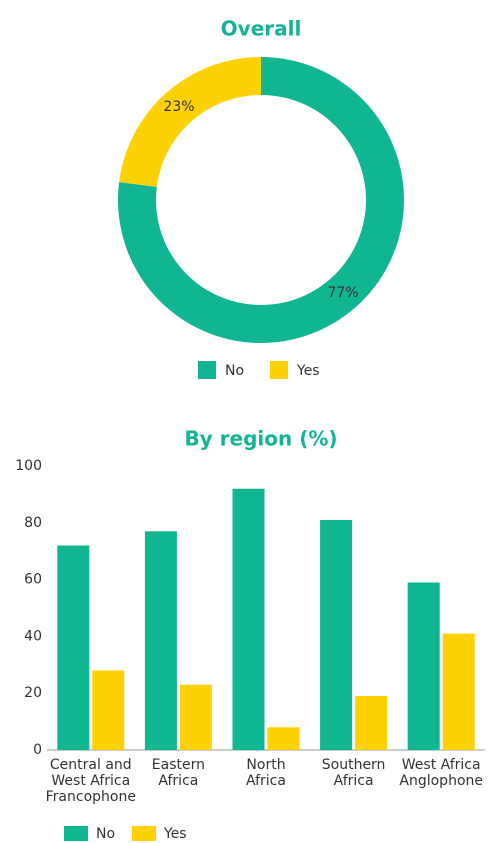 This screenshot has height=843, width=489. I want to click on y-tick-label: 100, so click(28, 466).